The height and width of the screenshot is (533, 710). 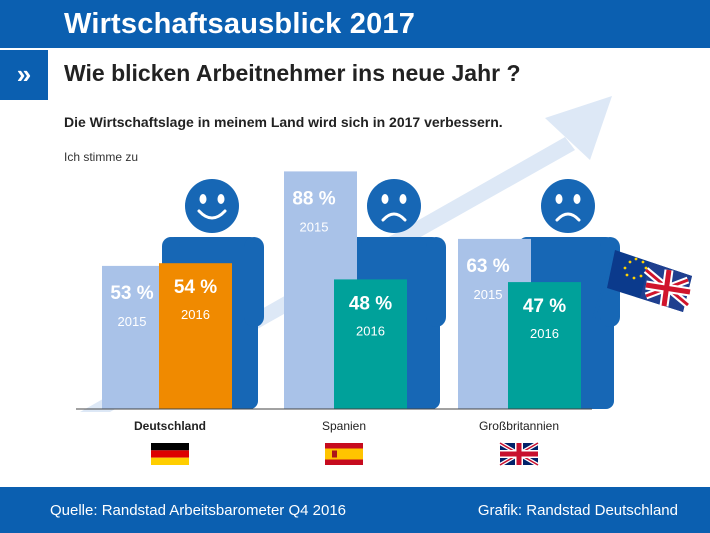 What do you see at coordinates (519, 426) in the screenshot?
I see `category-label: Großbritannien` at bounding box center [519, 426].